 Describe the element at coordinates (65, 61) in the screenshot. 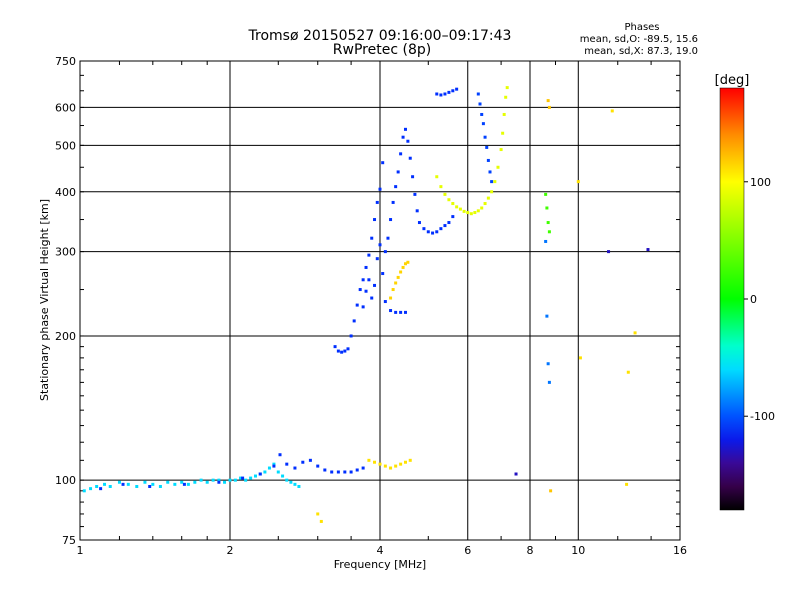

I see `y-tick-label: 750` at that location.